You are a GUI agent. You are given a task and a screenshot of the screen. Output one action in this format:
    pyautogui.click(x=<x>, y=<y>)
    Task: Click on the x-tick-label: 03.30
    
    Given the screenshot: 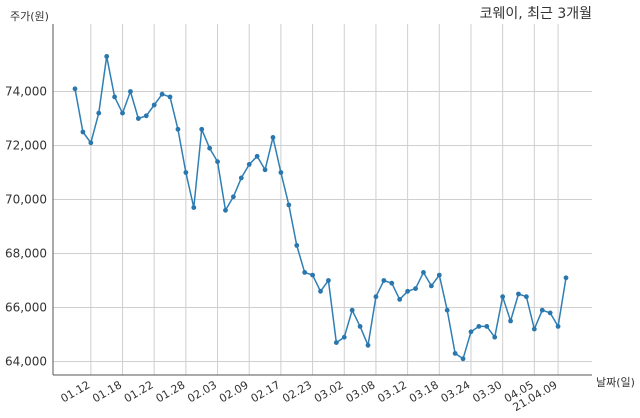 What is the action you would take?
    pyautogui.click(x=487, y=391)
    